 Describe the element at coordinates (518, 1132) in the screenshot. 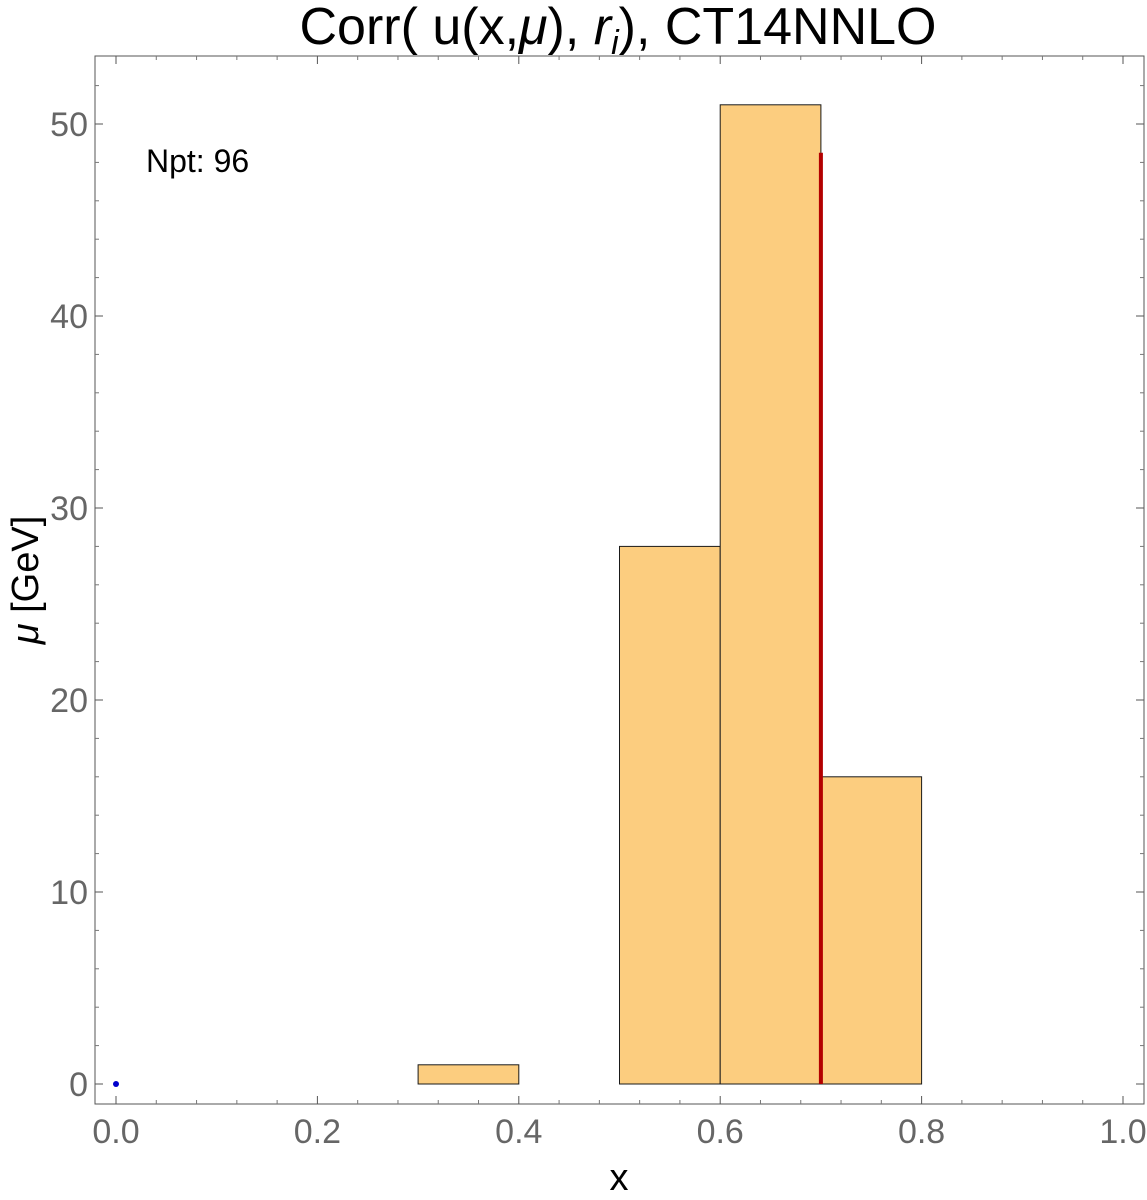

I see `x-tick-label: 0.4` at that location.